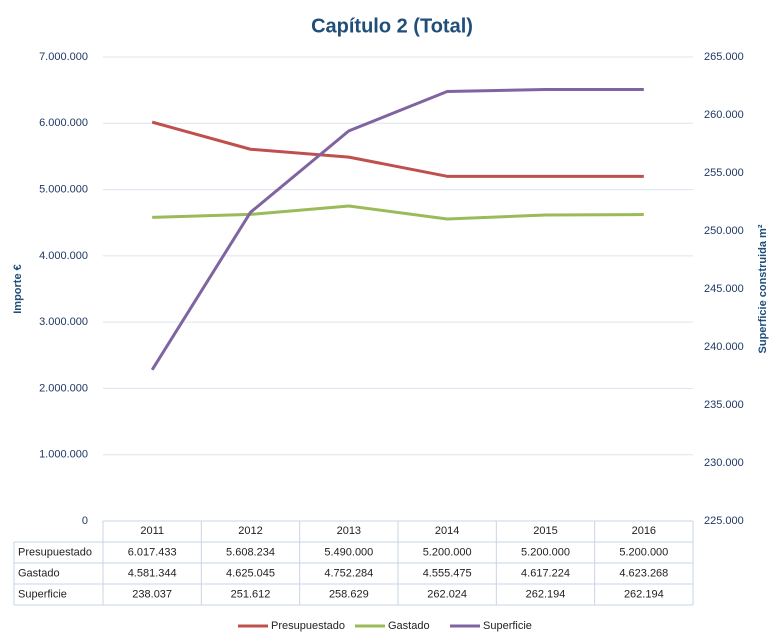 This screenshot has width=770, height=632. I want to click on y-tick-label: 2.000.000, so click(63, 388).